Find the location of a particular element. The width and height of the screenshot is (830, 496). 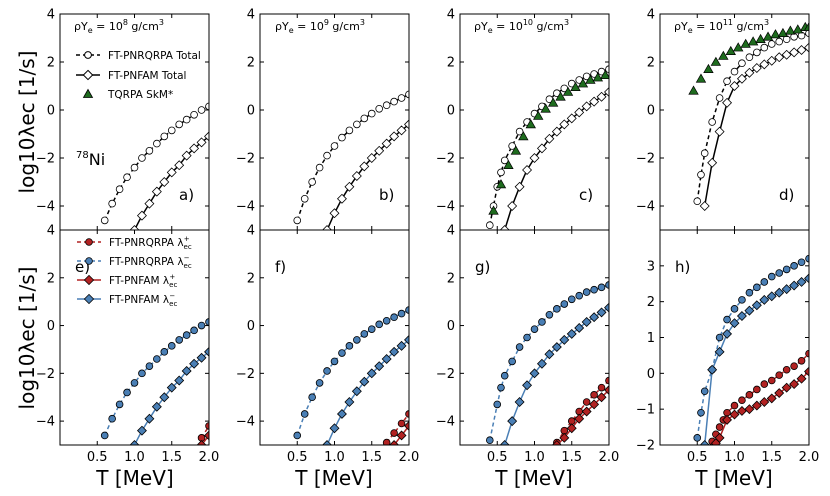

x-tick-label: 2.0 is located at coordinates (609, 457).